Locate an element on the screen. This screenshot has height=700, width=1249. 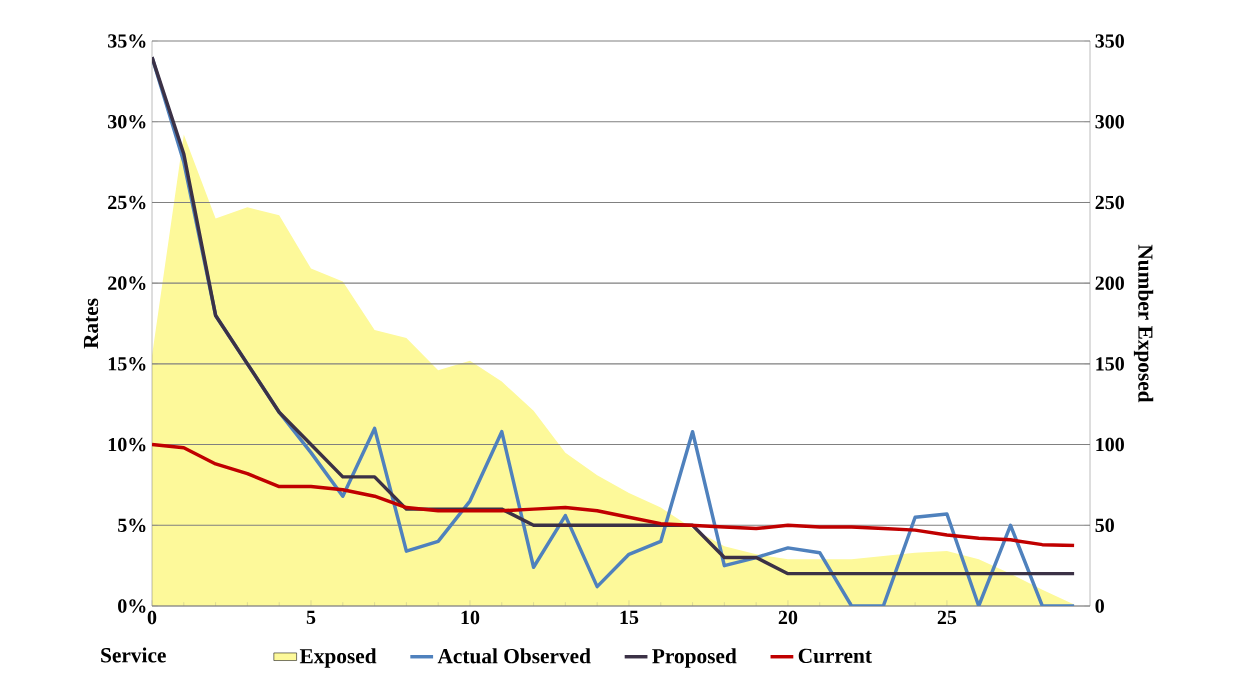
legend-label: Actual Observed is located at coordinates (514, 656).